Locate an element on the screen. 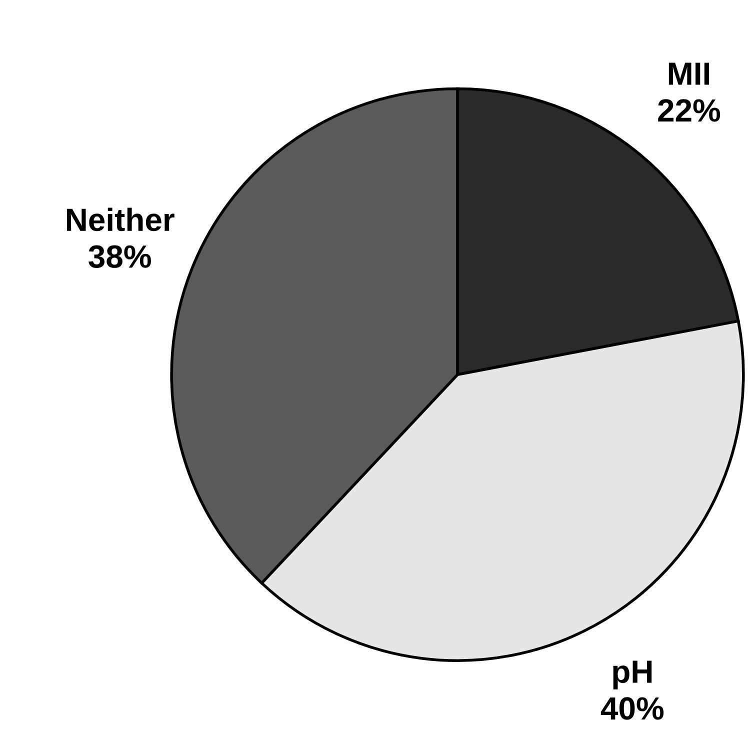  data-label: 40% is located at coordinates (632, 708).